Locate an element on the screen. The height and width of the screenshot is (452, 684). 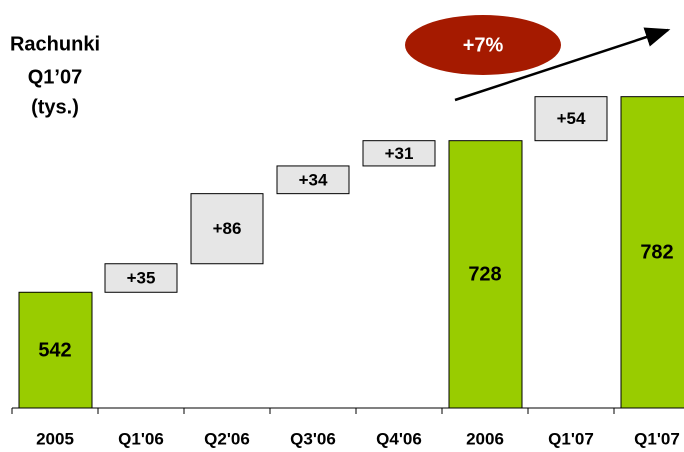
value-label: +54 is located at coordinates (571, 118).